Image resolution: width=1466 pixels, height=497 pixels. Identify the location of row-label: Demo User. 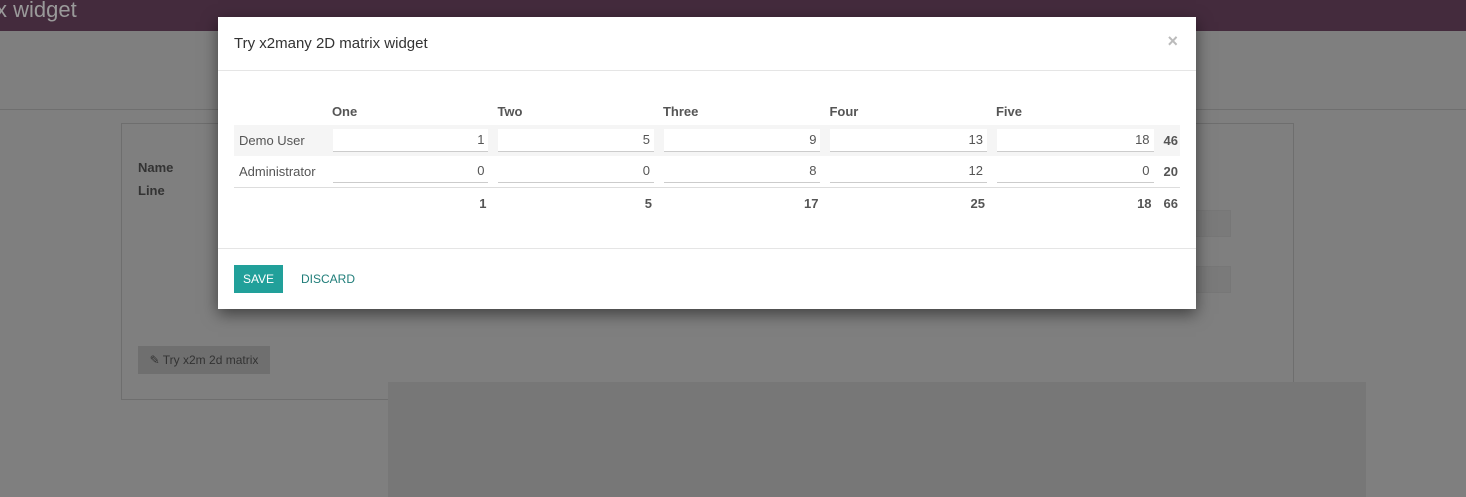
(282, 140).